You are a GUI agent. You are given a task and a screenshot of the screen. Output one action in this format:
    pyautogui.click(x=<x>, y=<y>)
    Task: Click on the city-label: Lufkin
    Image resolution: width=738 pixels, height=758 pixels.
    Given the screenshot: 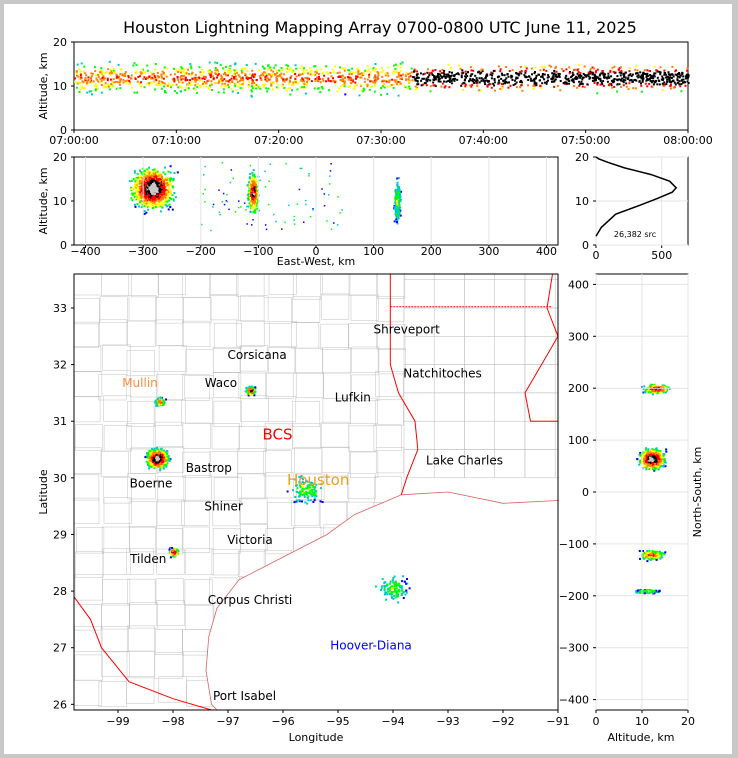 What is the action you would take?
    pyautogui.click(x=353, y=397)
    